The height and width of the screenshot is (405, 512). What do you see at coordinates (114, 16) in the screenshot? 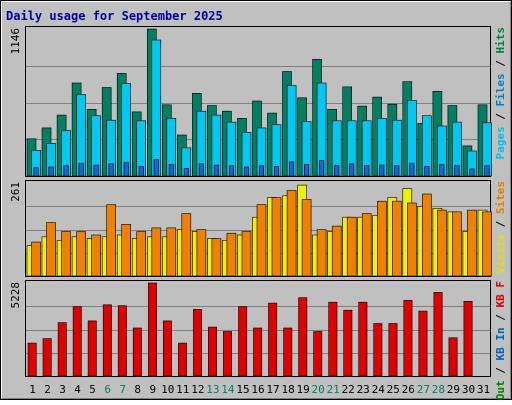
I see `chart-title: Daily usage for September 2025` at bounding box center [114, 16].